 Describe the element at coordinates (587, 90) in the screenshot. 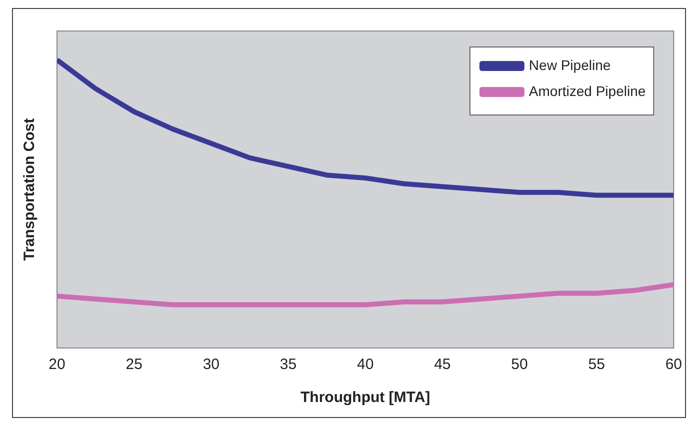

I see `legend-label: Amortized Pipeline` at that location.